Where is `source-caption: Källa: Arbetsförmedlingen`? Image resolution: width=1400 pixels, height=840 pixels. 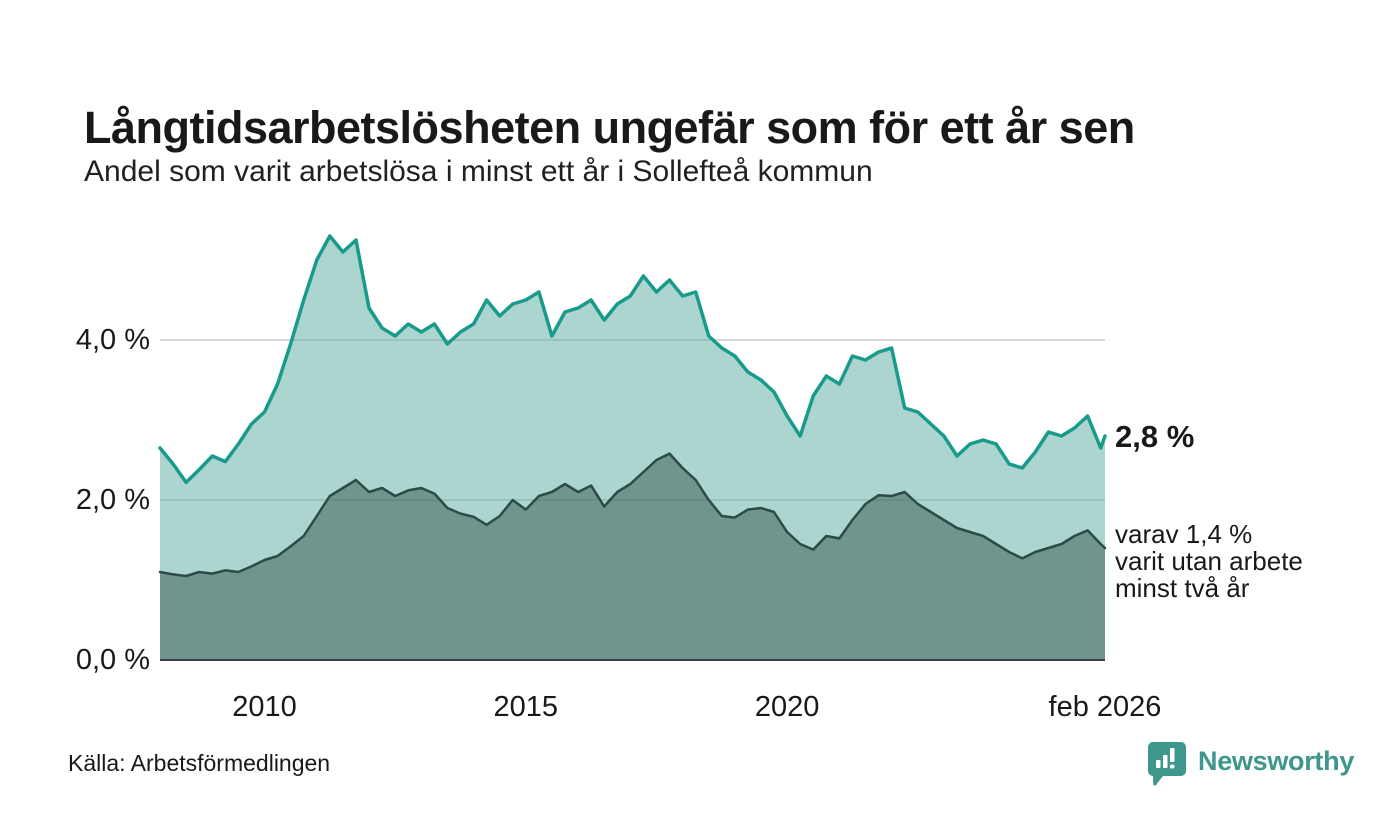
source-caption: Källa: Arbetsförmedlingen is located at coordinates (199, 763).